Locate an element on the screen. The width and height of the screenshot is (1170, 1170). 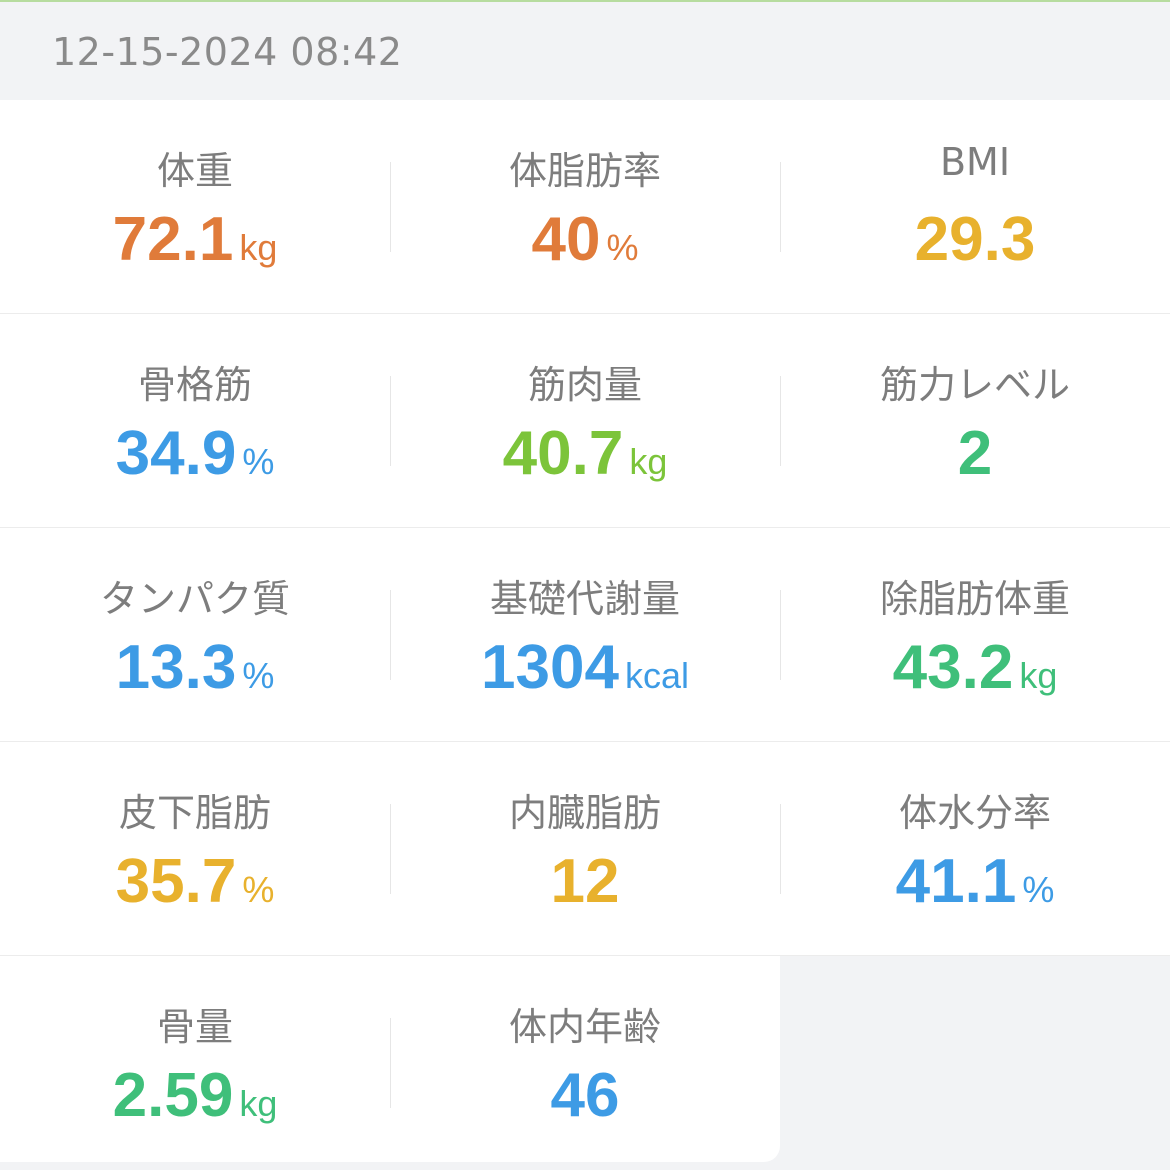
metric-value: 13.3 is located at coordinates (176, 667).